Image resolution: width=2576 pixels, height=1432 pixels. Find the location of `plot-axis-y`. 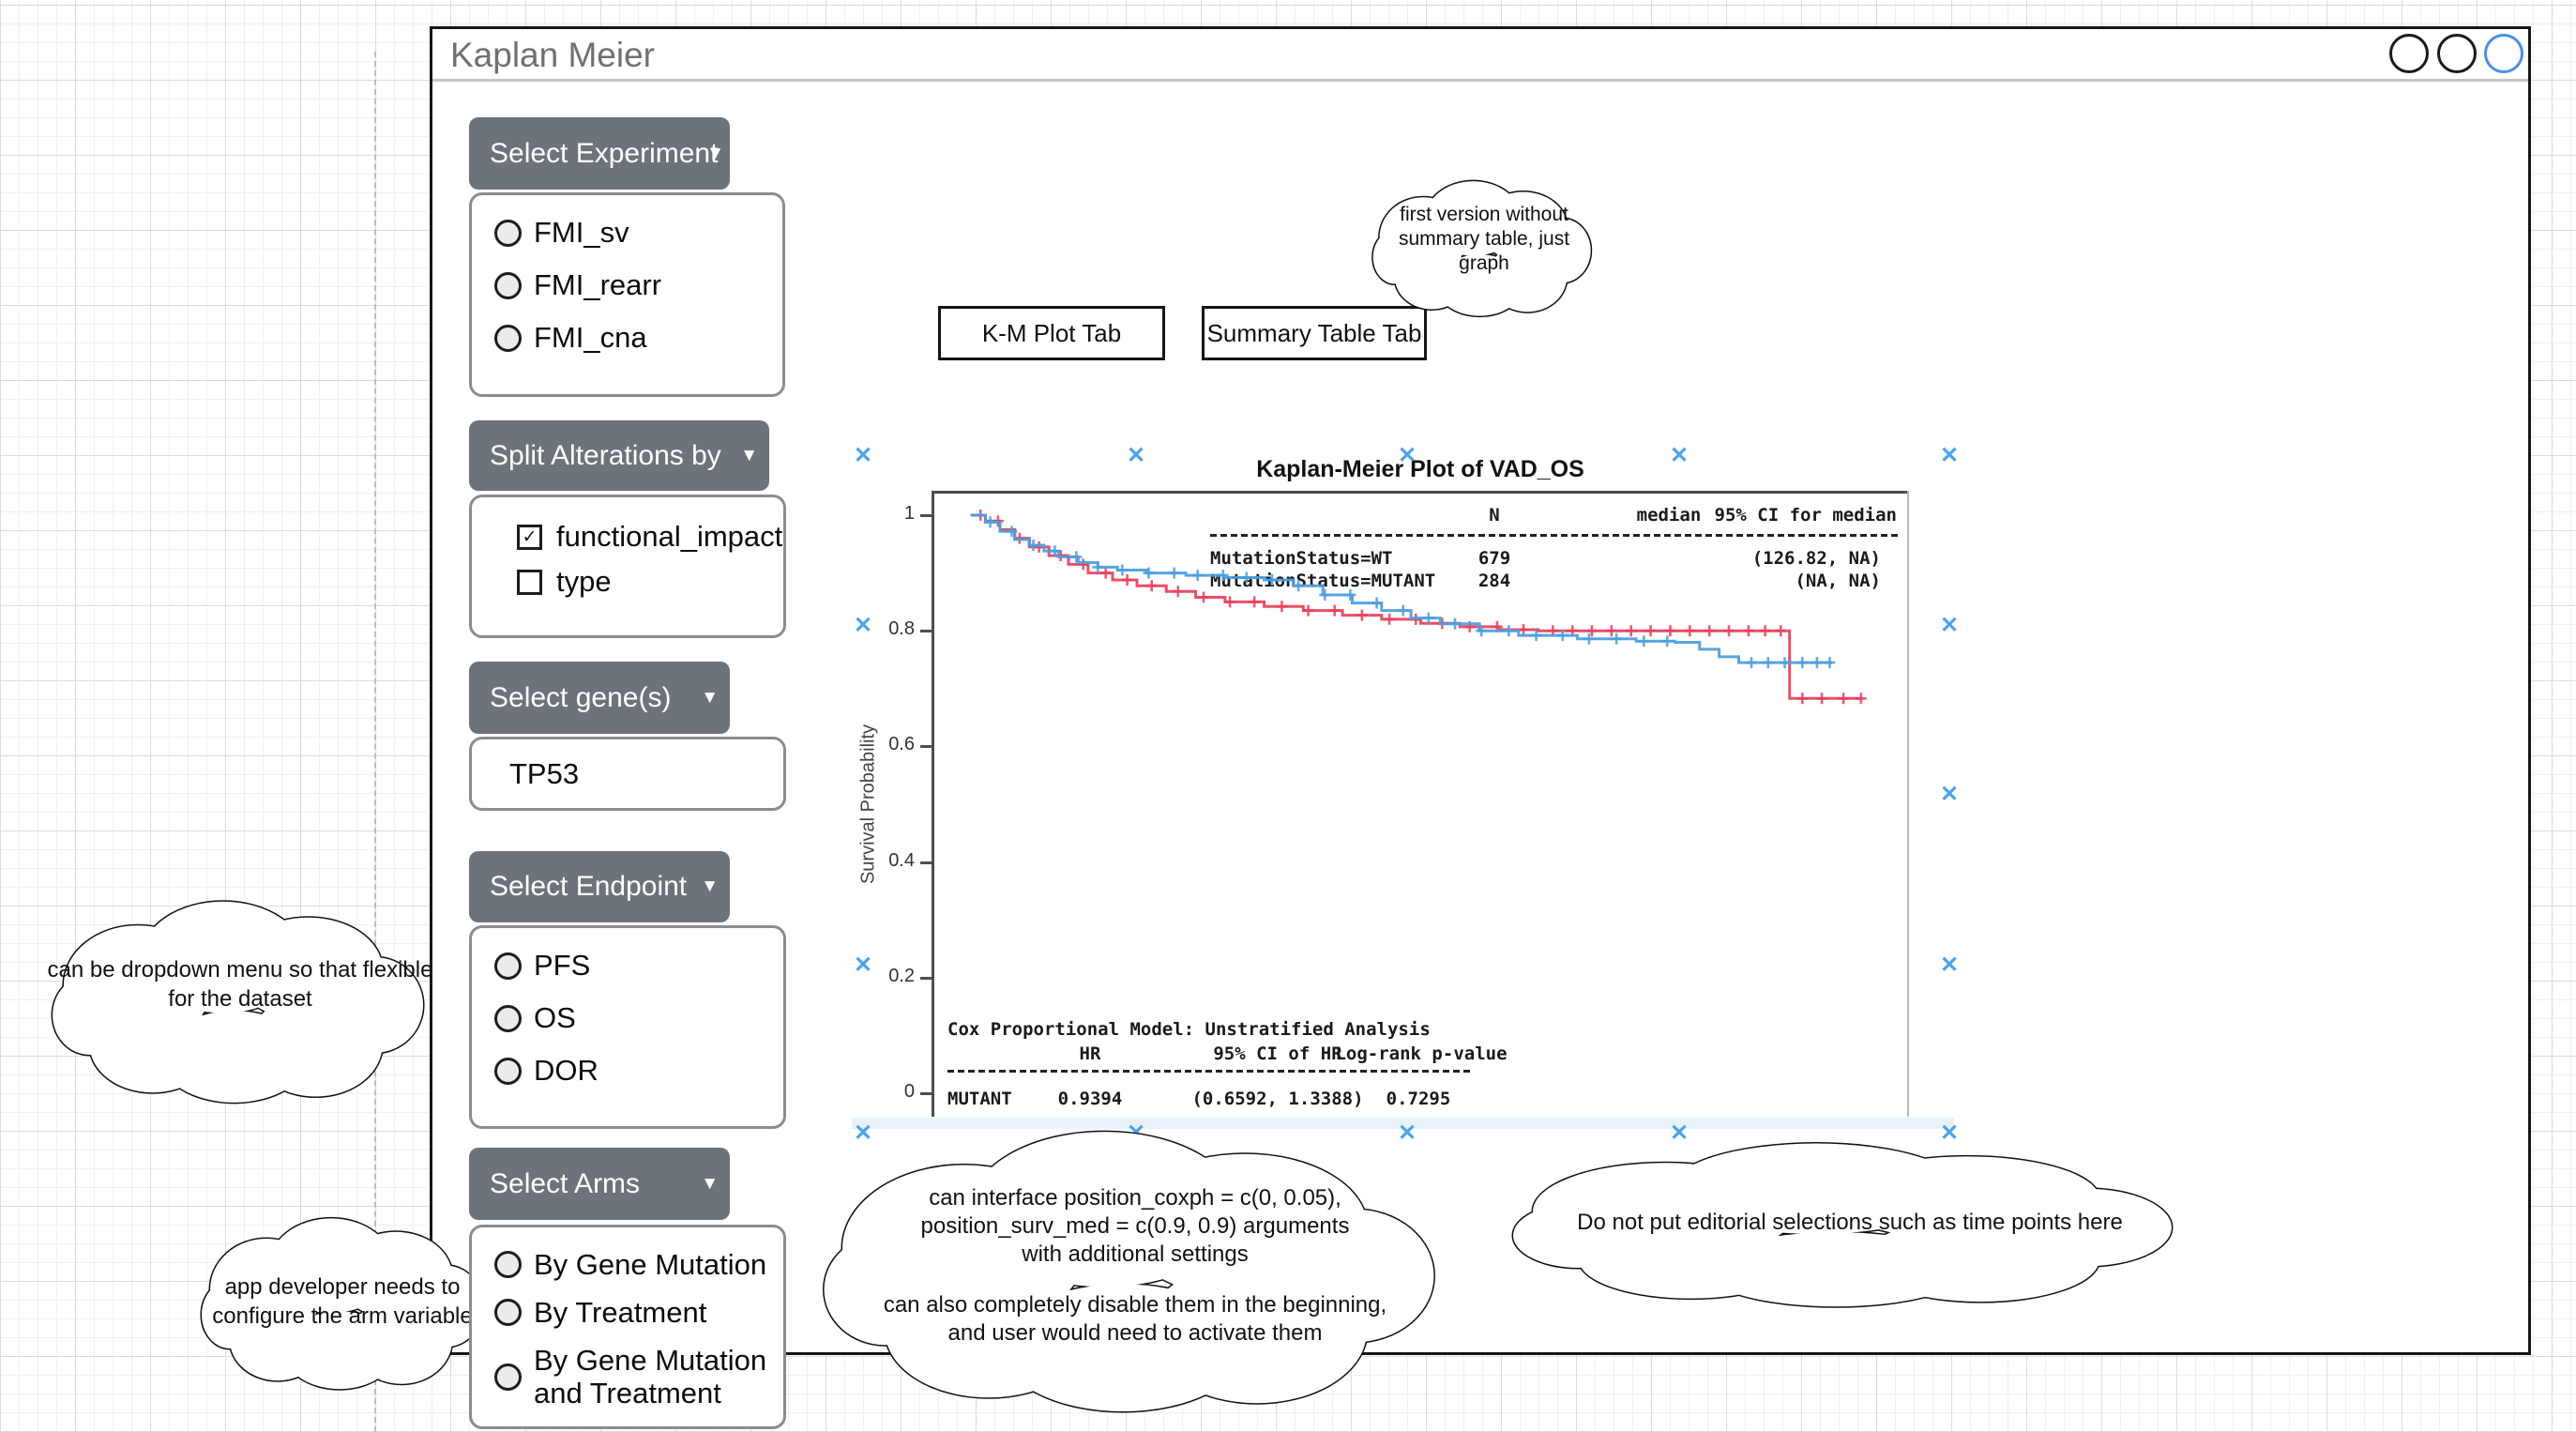

plot-axis-y is located at coordinates (933, 804).